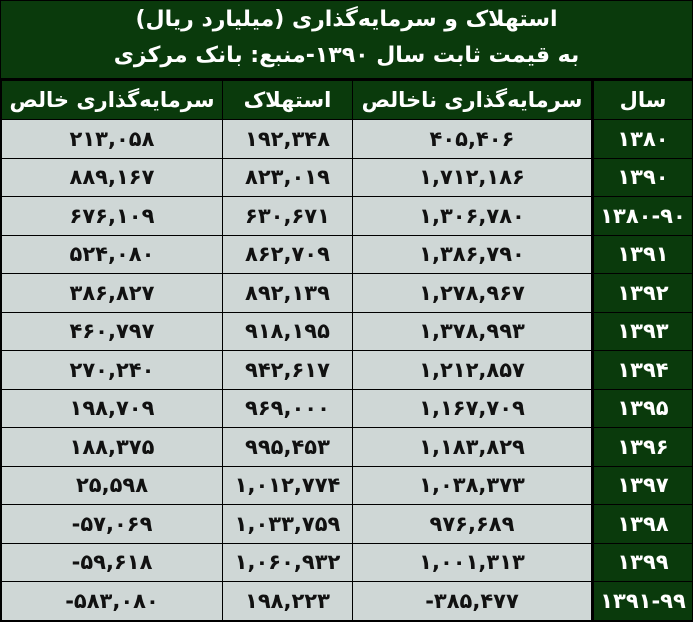  What do you see at coordinates (112, 408) in the screenshot?
I see `net-investment-cell: ۱۹۸,۷۰۹` at bounding box center [112, 408].